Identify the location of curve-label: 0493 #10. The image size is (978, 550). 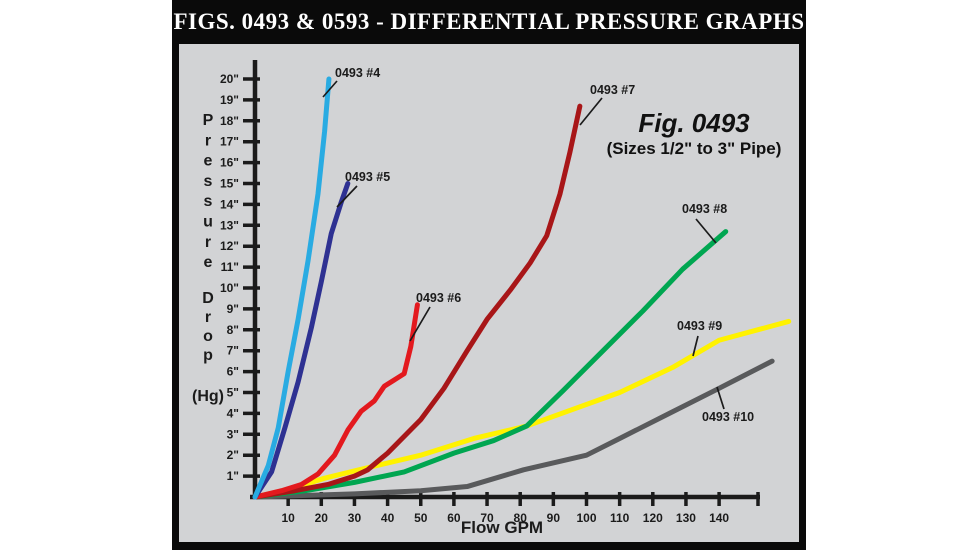
(728, 417).